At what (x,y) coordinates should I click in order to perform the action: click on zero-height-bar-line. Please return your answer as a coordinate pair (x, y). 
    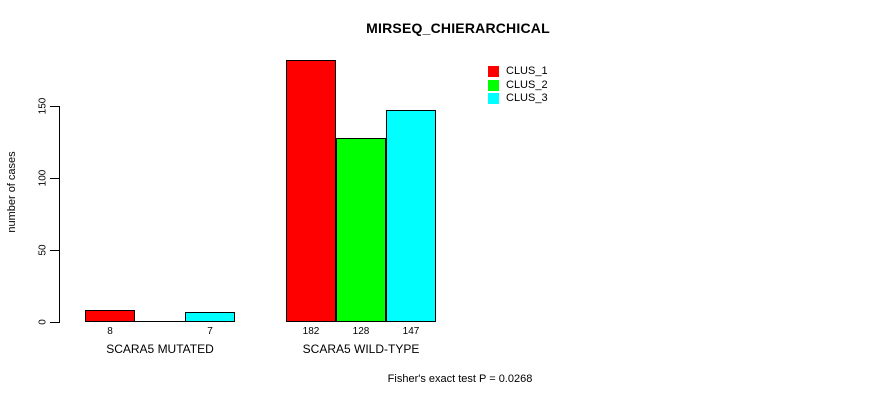
    Looking at the image, I should click on (160, 321).